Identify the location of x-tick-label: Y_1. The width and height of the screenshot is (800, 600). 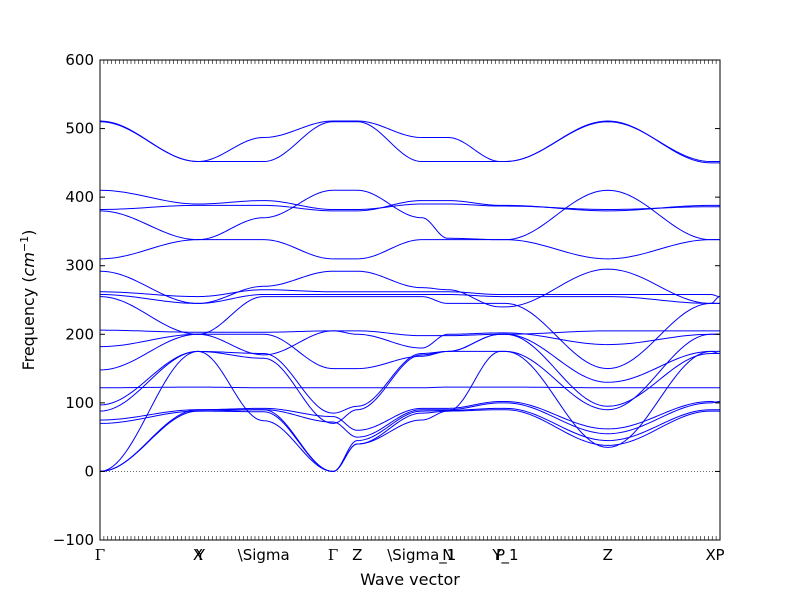
(504, 555).